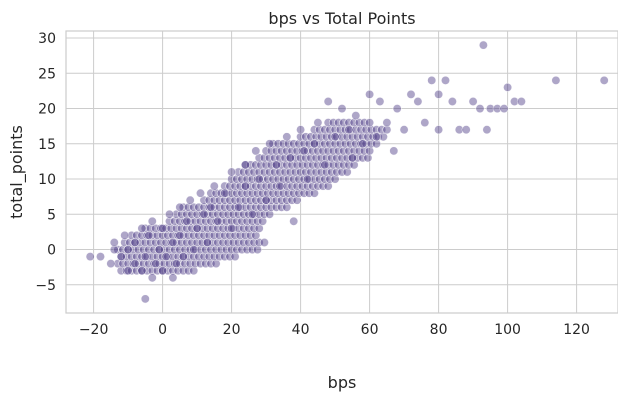  Describe the element at coordinates (342, 382) in the screenshot. I see `x-axis-label: bps` at that location.